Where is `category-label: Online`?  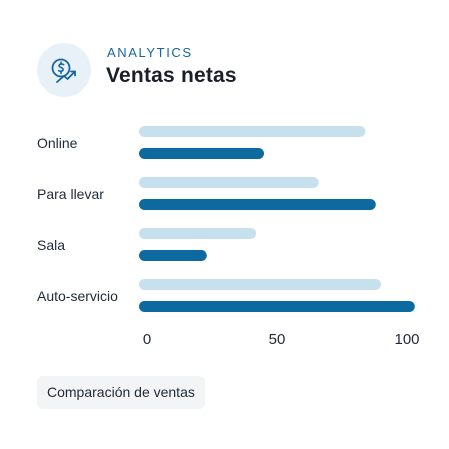
category-label: Online is located at coordinates (57, 143).